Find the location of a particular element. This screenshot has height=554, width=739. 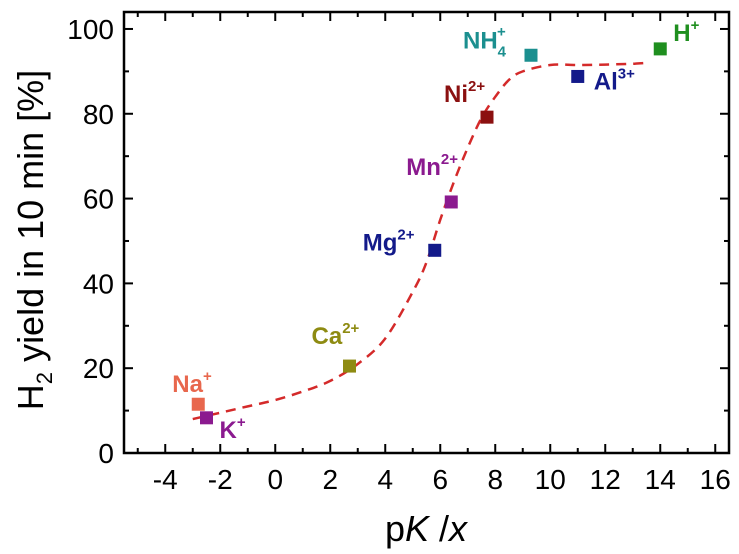

x-tick-label: -4 is located at coordinates (165, 479).